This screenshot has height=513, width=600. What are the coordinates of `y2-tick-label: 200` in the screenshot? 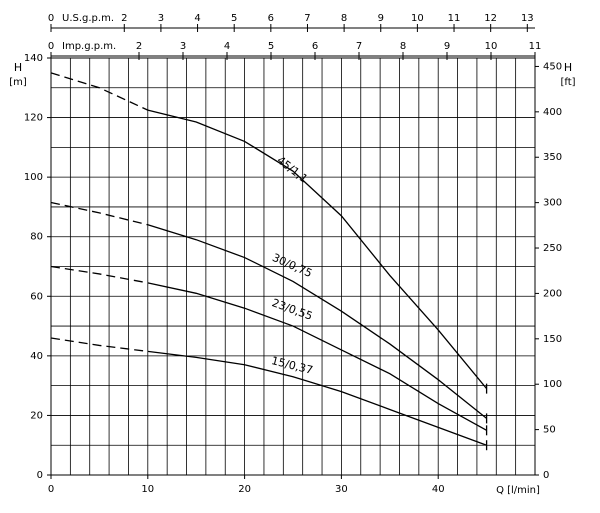 It's located at (552, 293).